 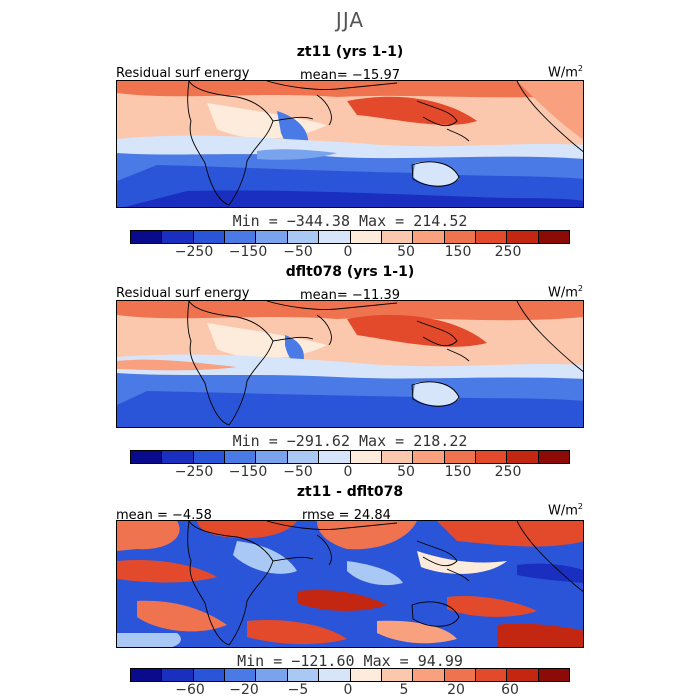 What do you see at coordinates (565, 510) in the screenshot?
I see `panel-3-units: W/m2` at bounding box center [565, 510].